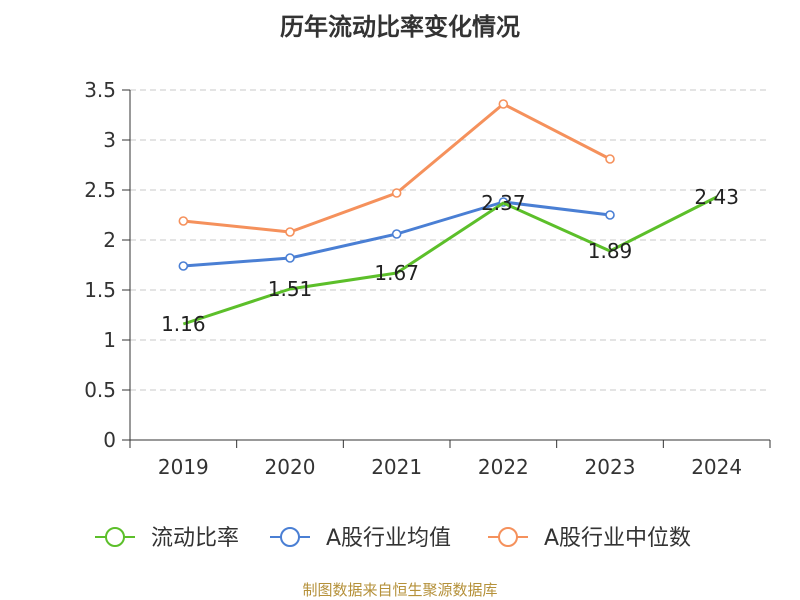  I want to click on legend-item: A股行业中位数, so click(589, 538).